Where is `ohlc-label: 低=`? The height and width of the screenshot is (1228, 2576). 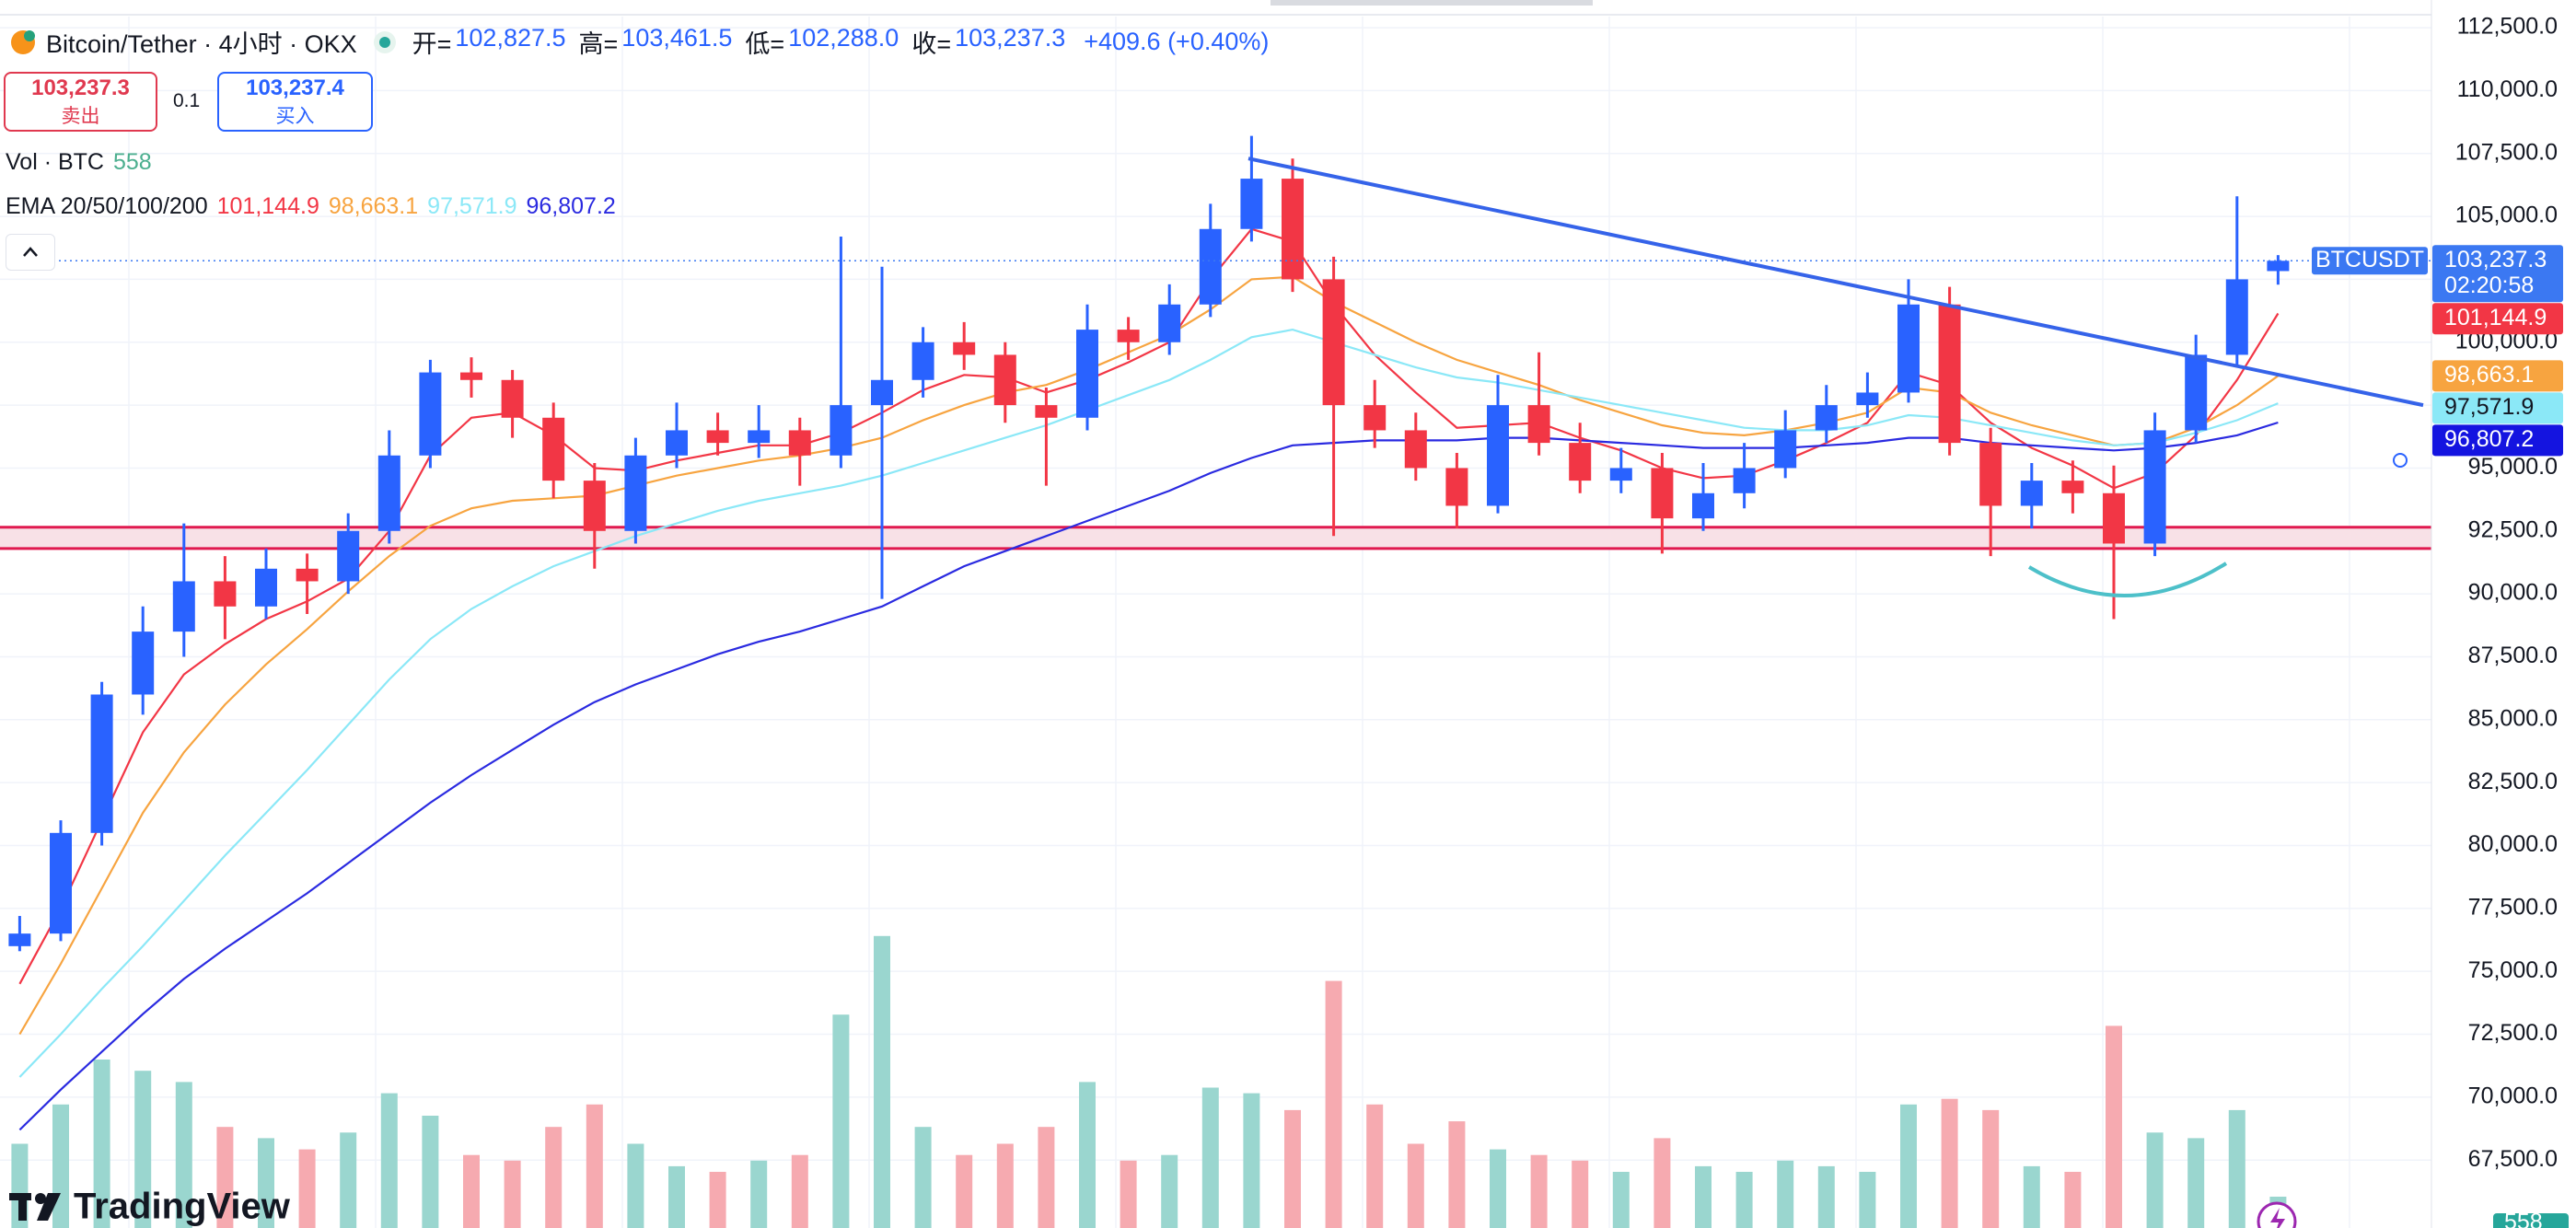
ohlc-label: 低= is located at coordinates (765, 44).